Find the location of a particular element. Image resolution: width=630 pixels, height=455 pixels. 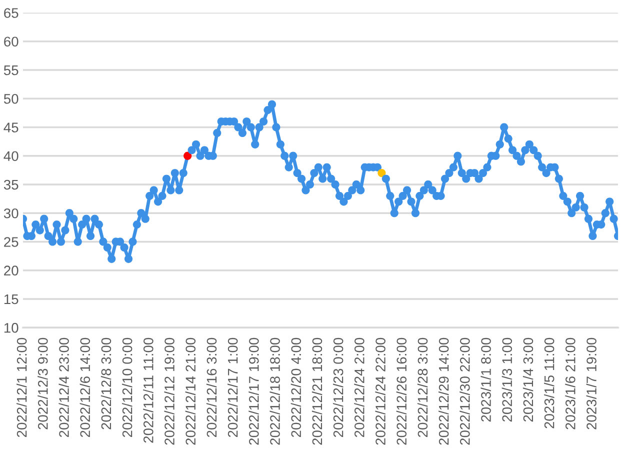

y-tick-label: 30 is located at coordinates (11, 213).